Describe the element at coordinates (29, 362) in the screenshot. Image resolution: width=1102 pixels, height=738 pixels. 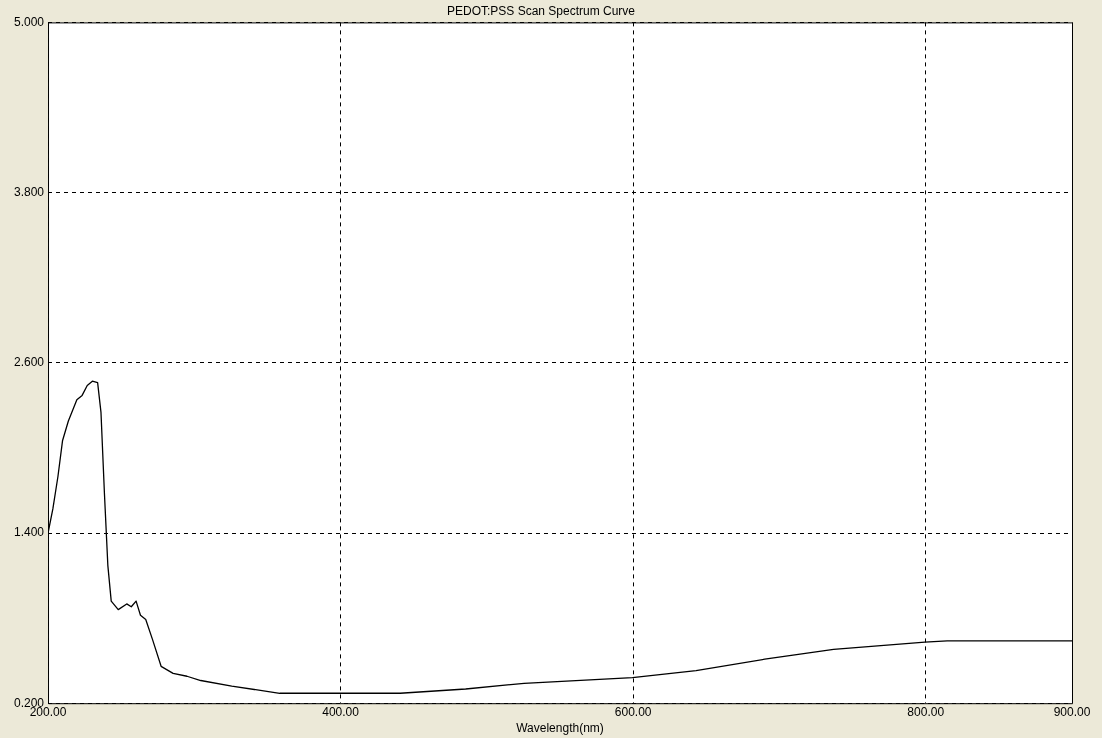
I see `y-tick-label: 2.600` at that location.